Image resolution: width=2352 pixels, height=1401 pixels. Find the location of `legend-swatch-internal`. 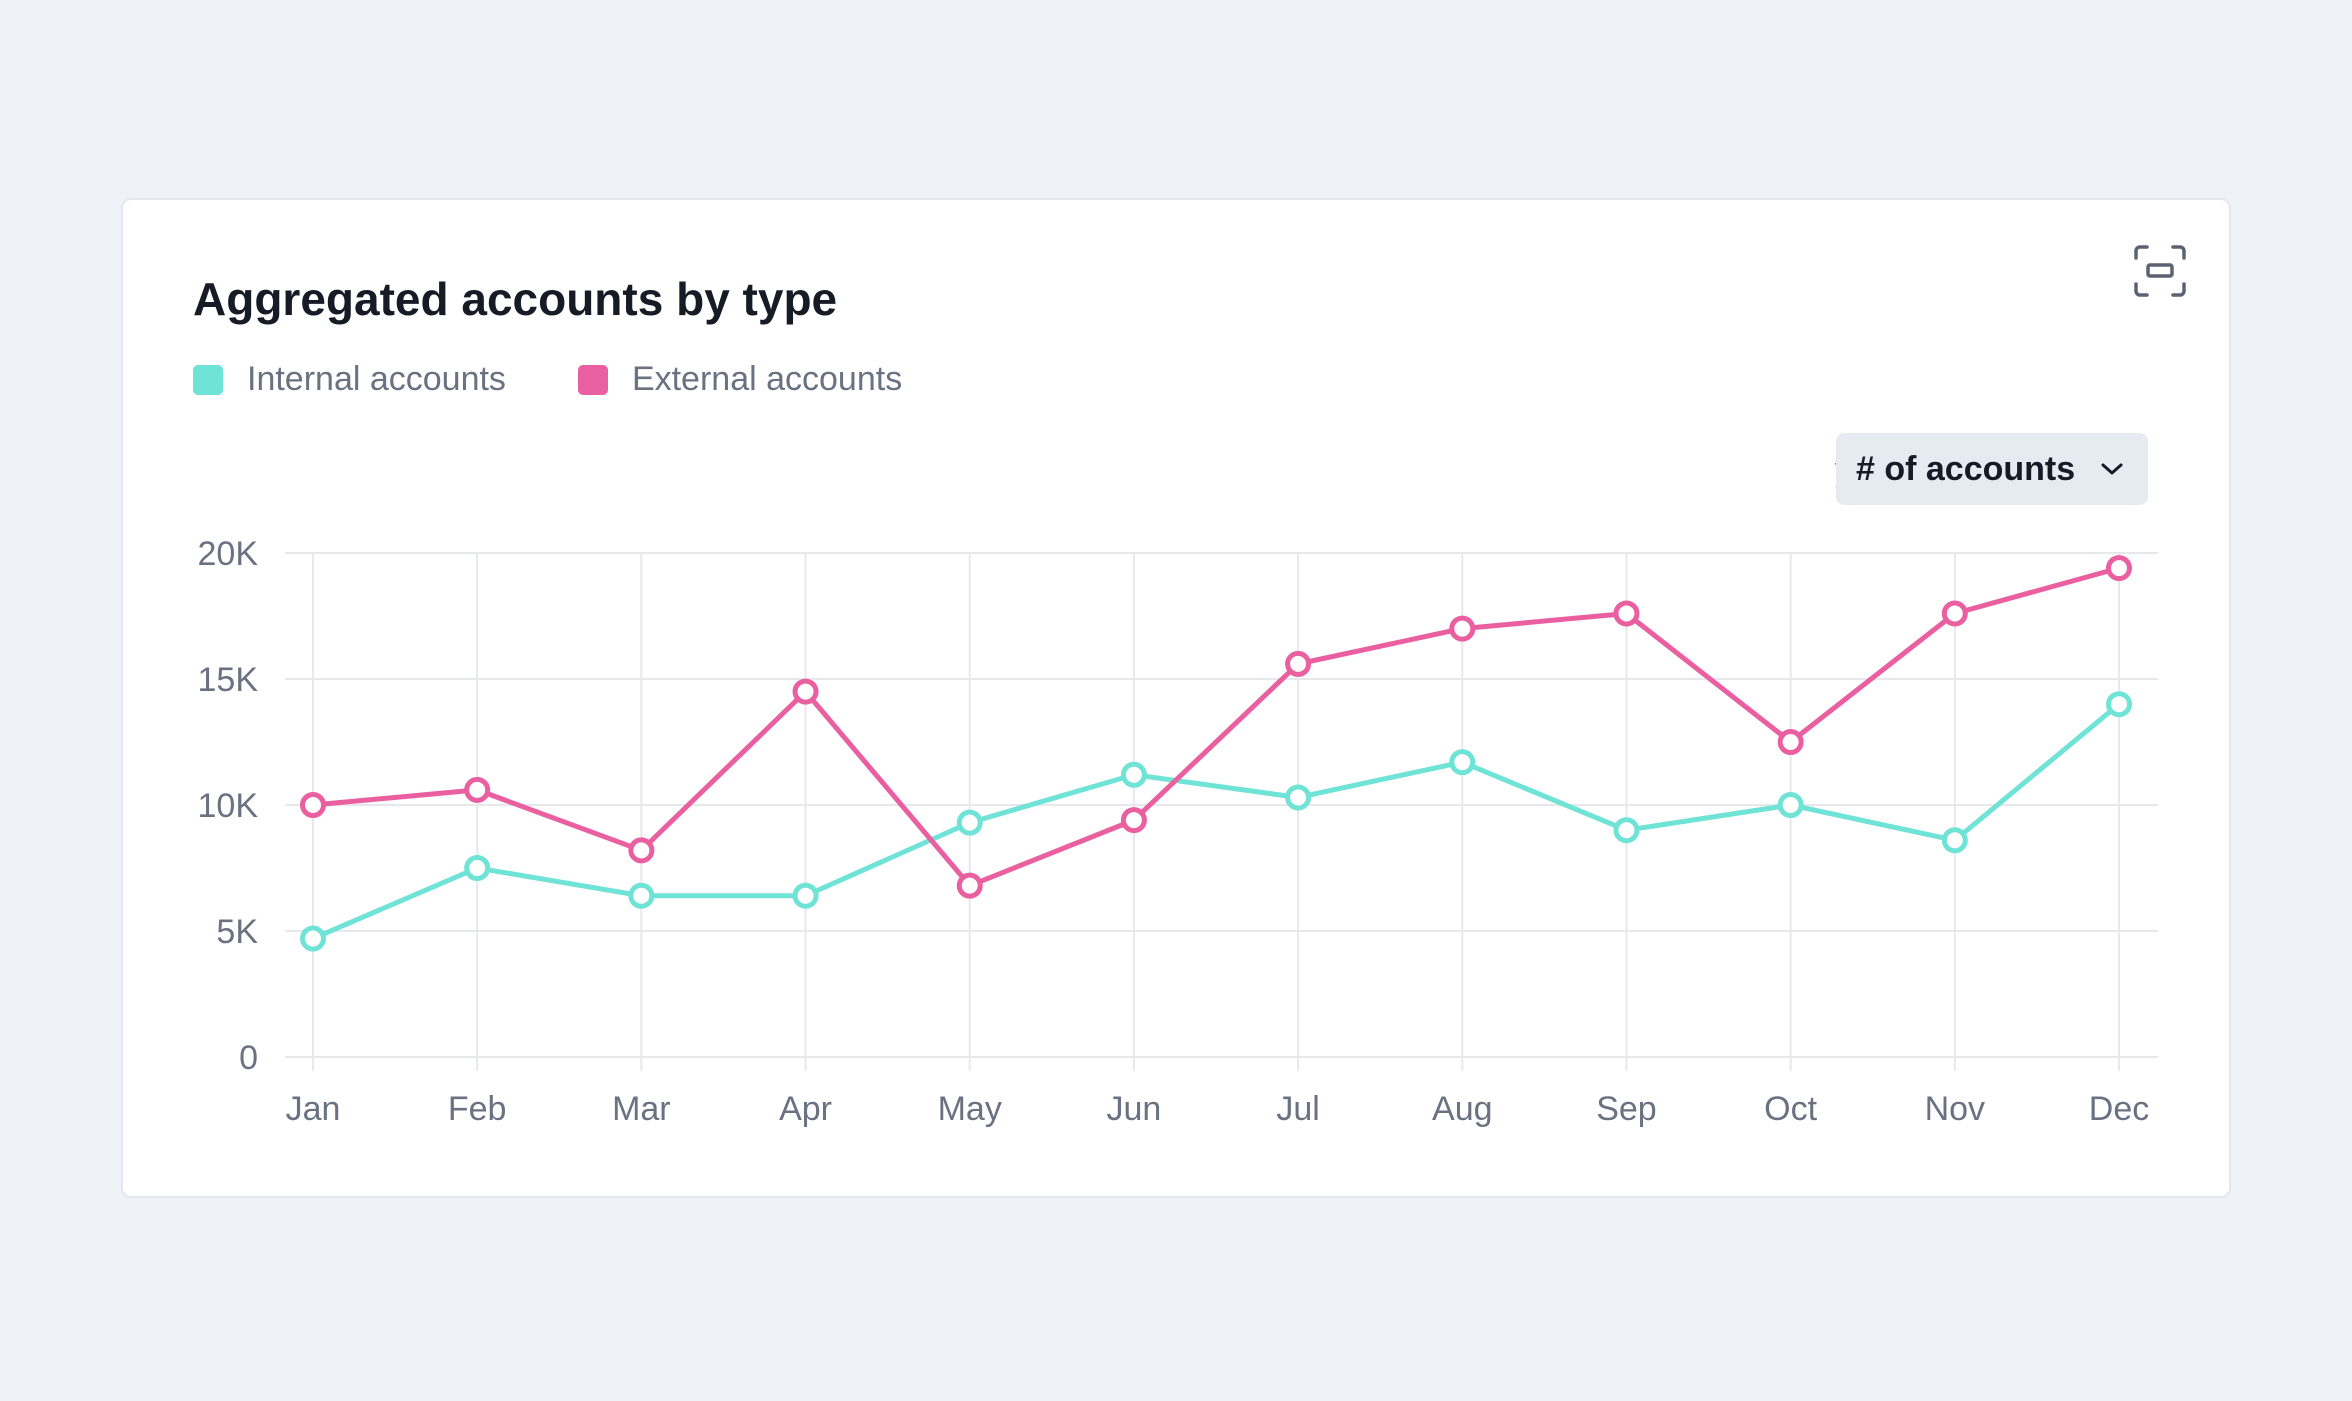

legend-swatch-internal is located at coordinates (208, 379).